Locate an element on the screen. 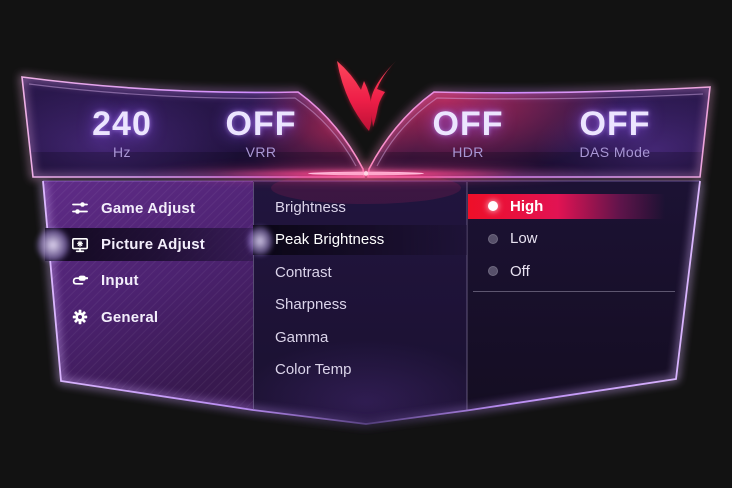 The width and height of the screenshot is (732, 488). sidebar-item-input: Input is located at coordinates (149, 281).